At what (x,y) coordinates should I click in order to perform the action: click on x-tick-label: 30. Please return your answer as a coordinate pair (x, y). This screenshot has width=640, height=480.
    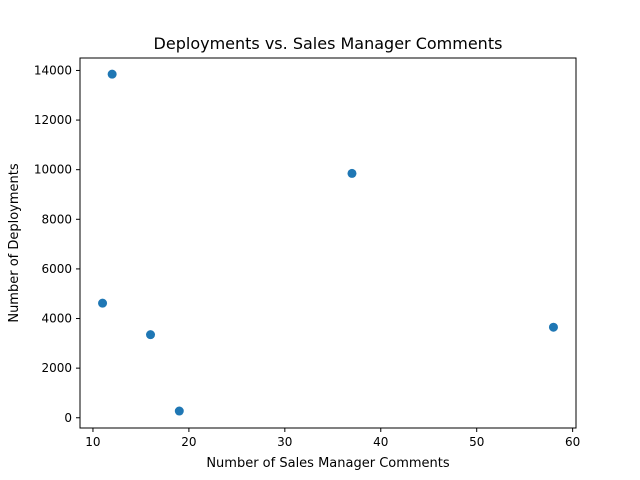
    Looking at the image, I should click on (284, 442).